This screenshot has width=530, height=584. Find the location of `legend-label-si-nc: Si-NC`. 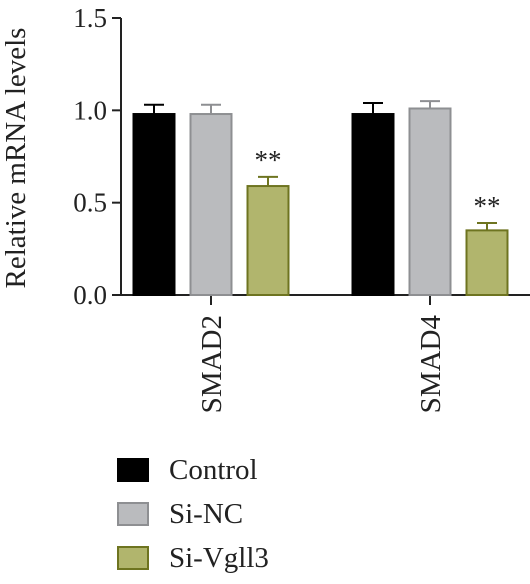

legend-label-si-nc: Si-NC is located at coordinates (206, 513).